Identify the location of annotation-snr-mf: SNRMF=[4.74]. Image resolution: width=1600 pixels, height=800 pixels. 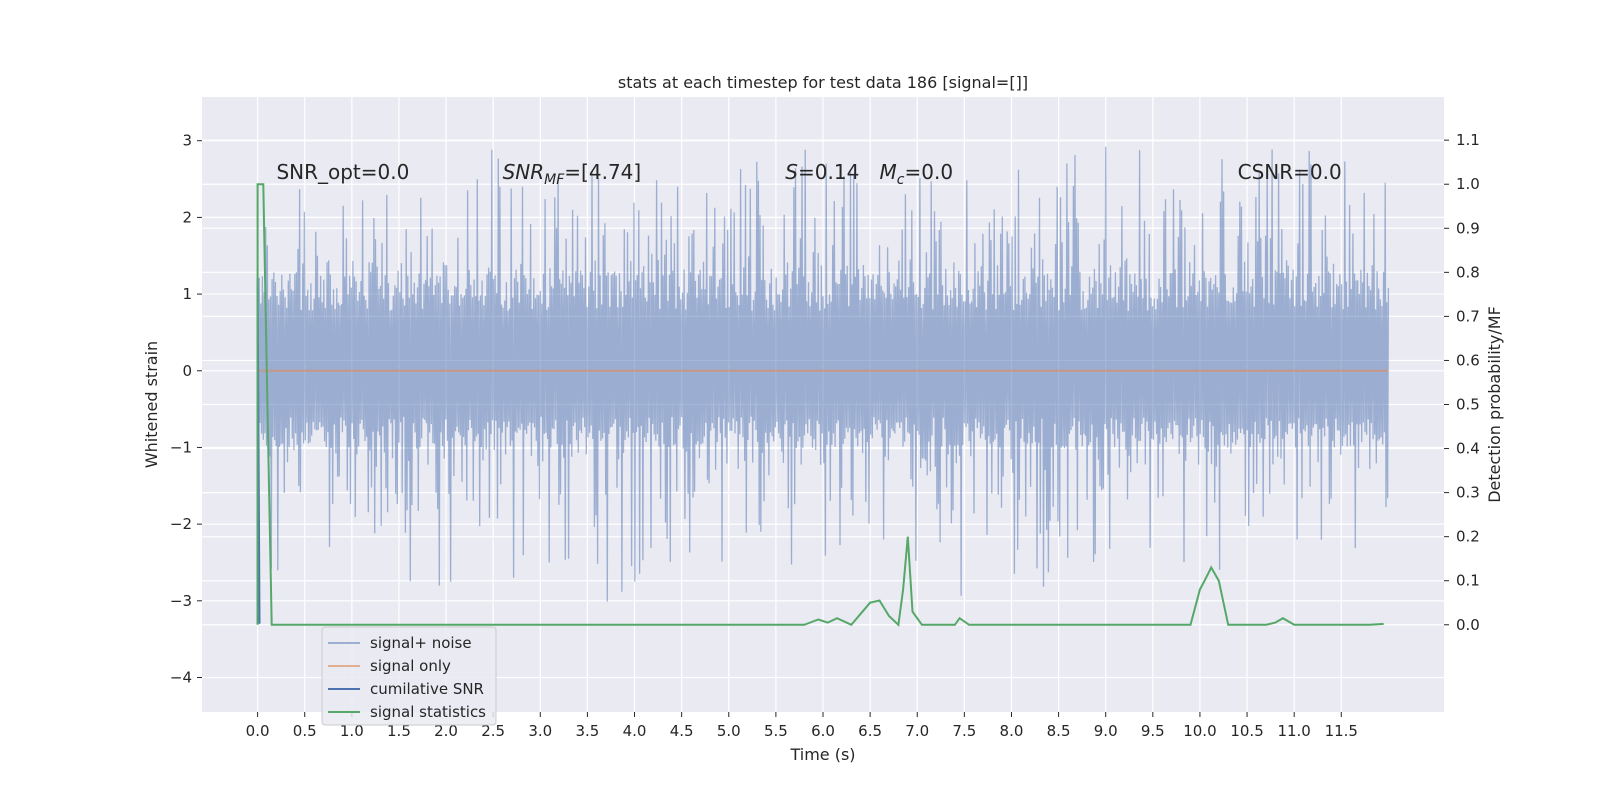
(572, 174).